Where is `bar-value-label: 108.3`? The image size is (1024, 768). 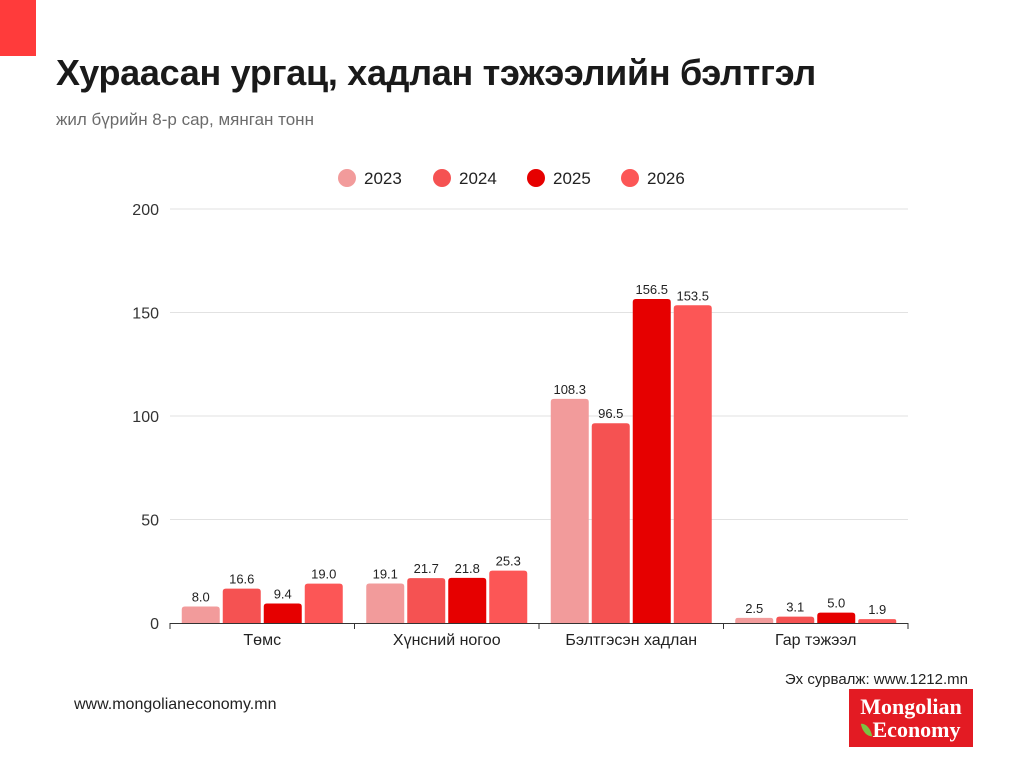
bar-value-label: 108.3 is located at coordinates (569, 389).